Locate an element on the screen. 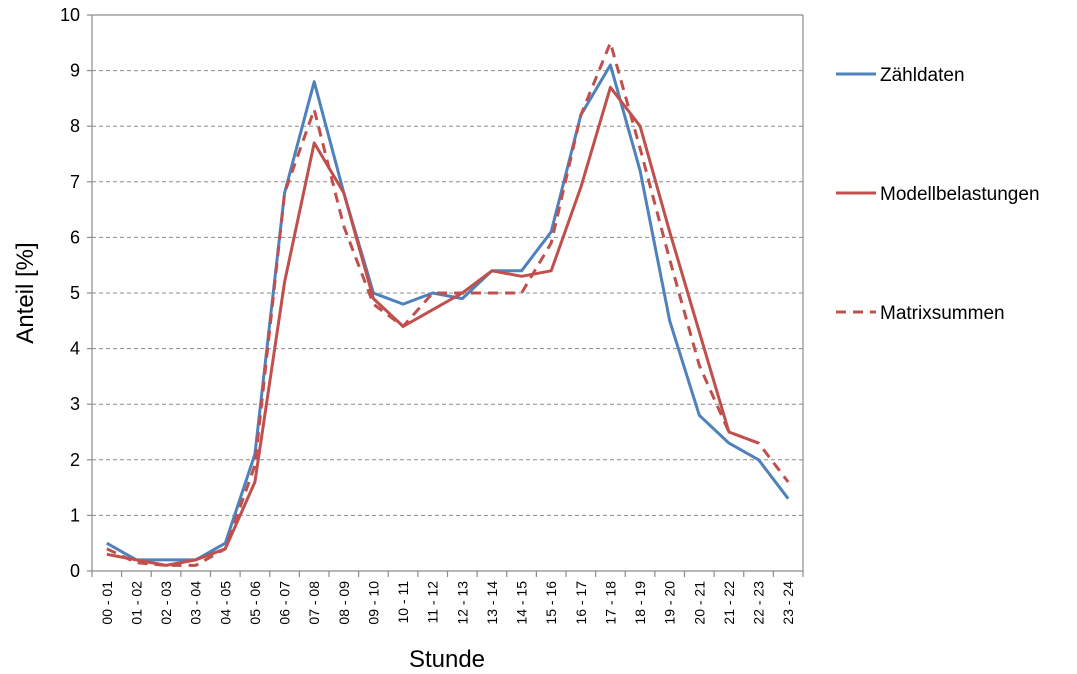  y-tick-label: 4 is located at coordinates (75, 349).